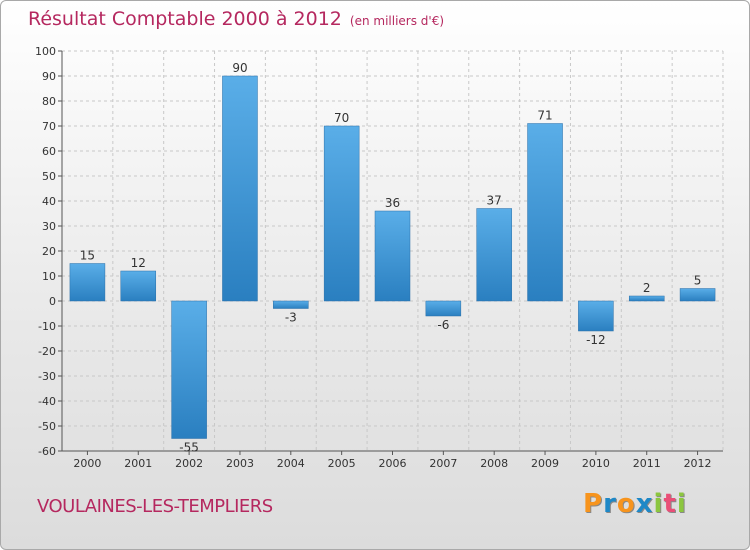  What do you see at coordinates (494, 463) in the screenshot?
I see `x-tick-label-2008: 2008` at bounding box center [494, 463].